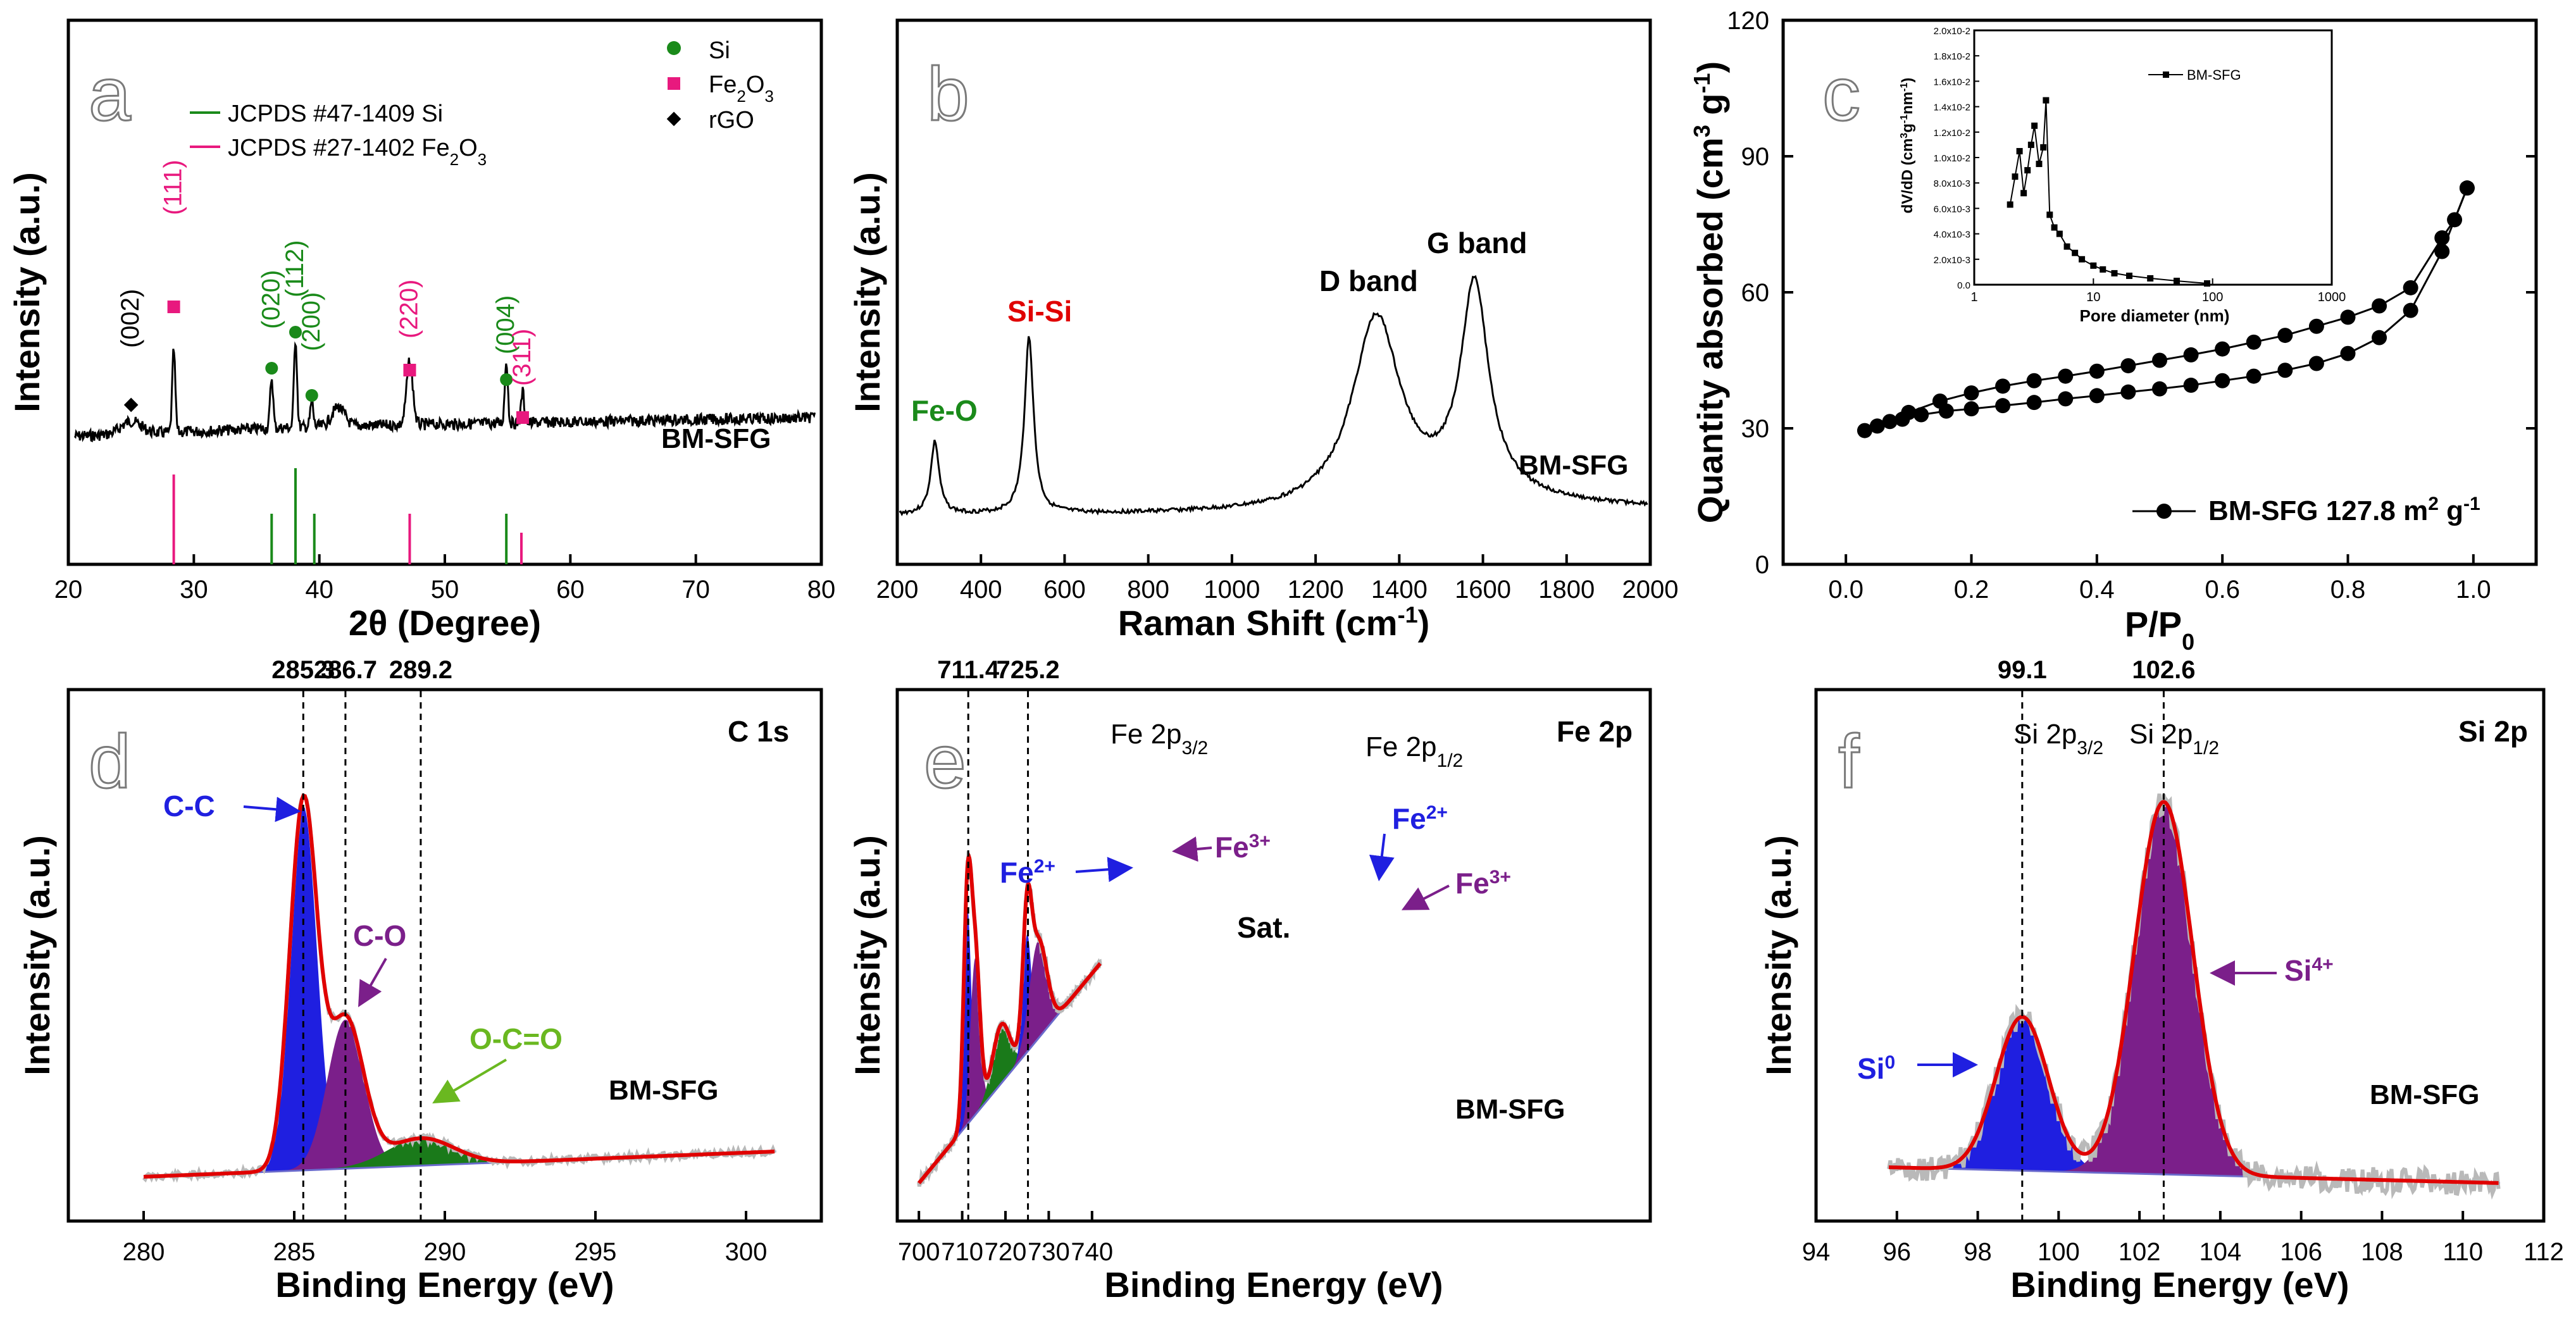 The width and height of the screenshot is (2576, 1321). I want to click on inset-y-title: dV/dD (cm3g-1nm-1), so click(1908, 146).